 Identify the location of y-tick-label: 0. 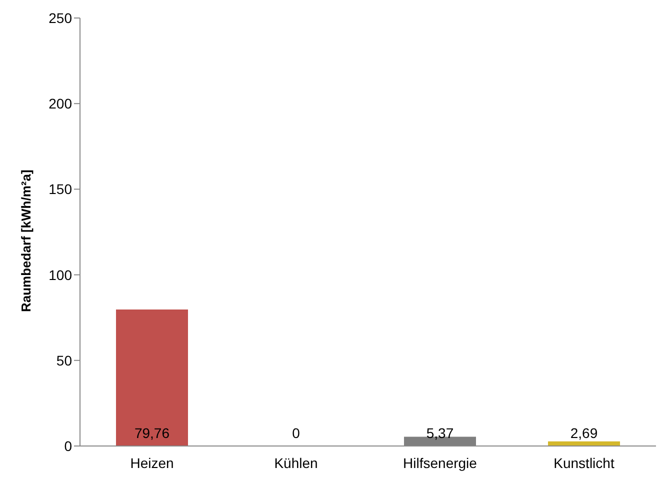
(68, 446).